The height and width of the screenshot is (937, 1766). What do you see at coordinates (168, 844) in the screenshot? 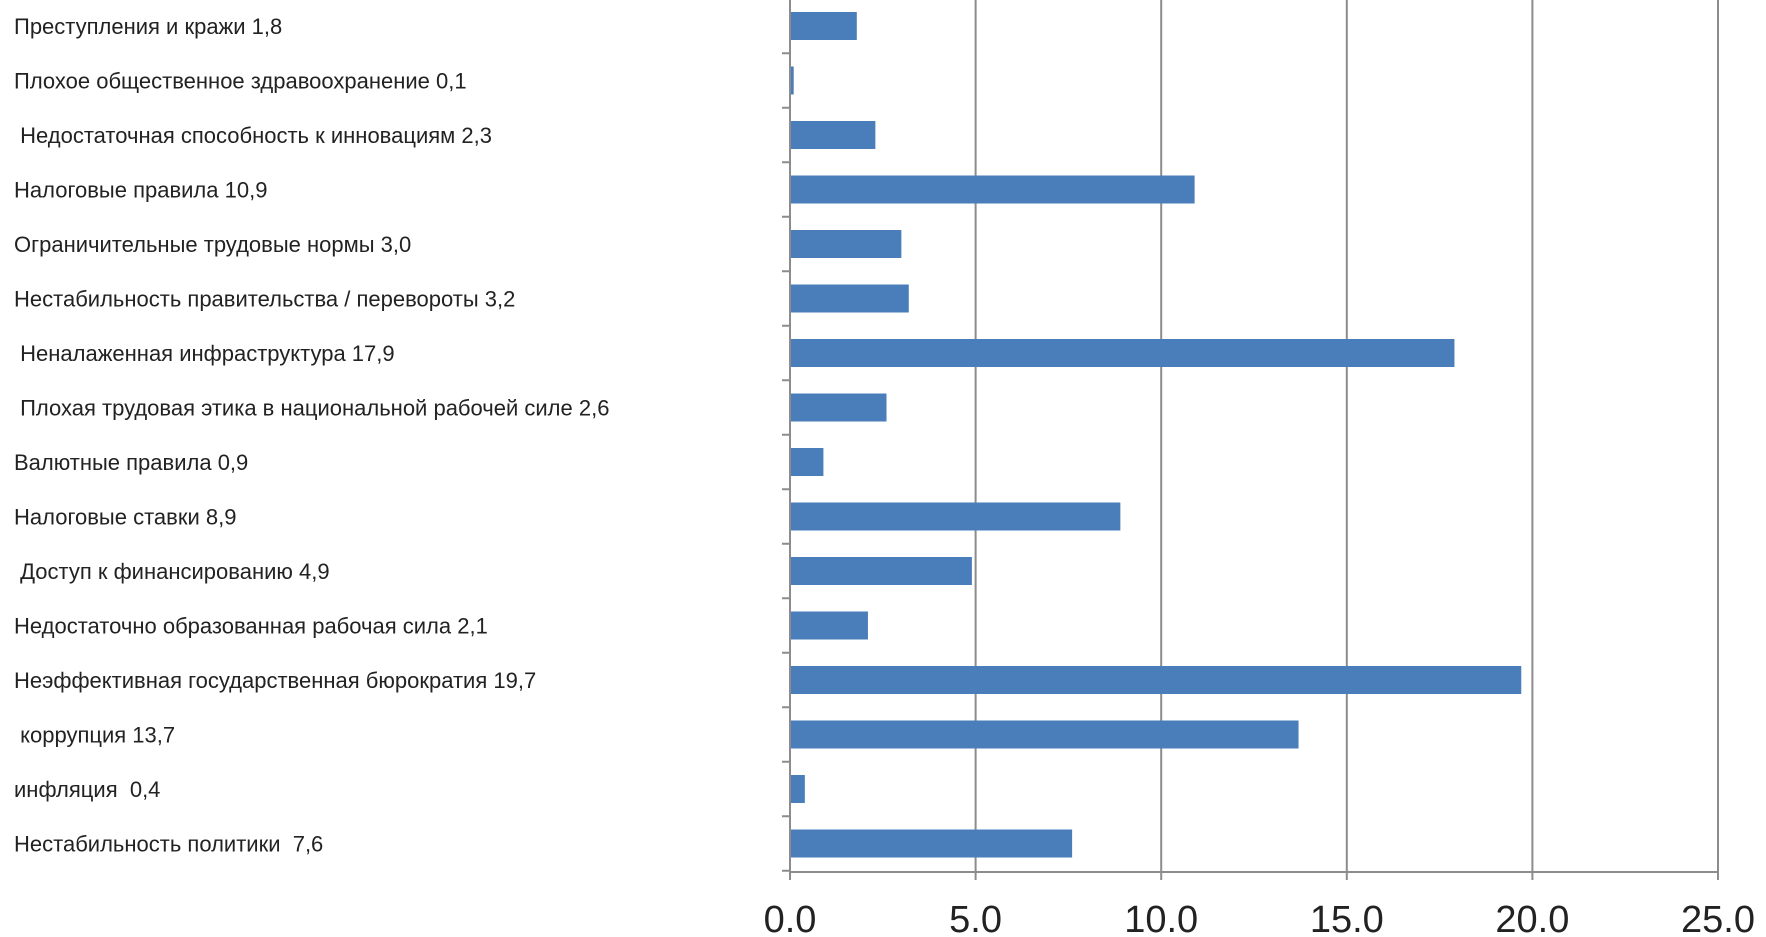
I see `category-label: Нестабильность политики 7,6` at bounding box center [168, 844].